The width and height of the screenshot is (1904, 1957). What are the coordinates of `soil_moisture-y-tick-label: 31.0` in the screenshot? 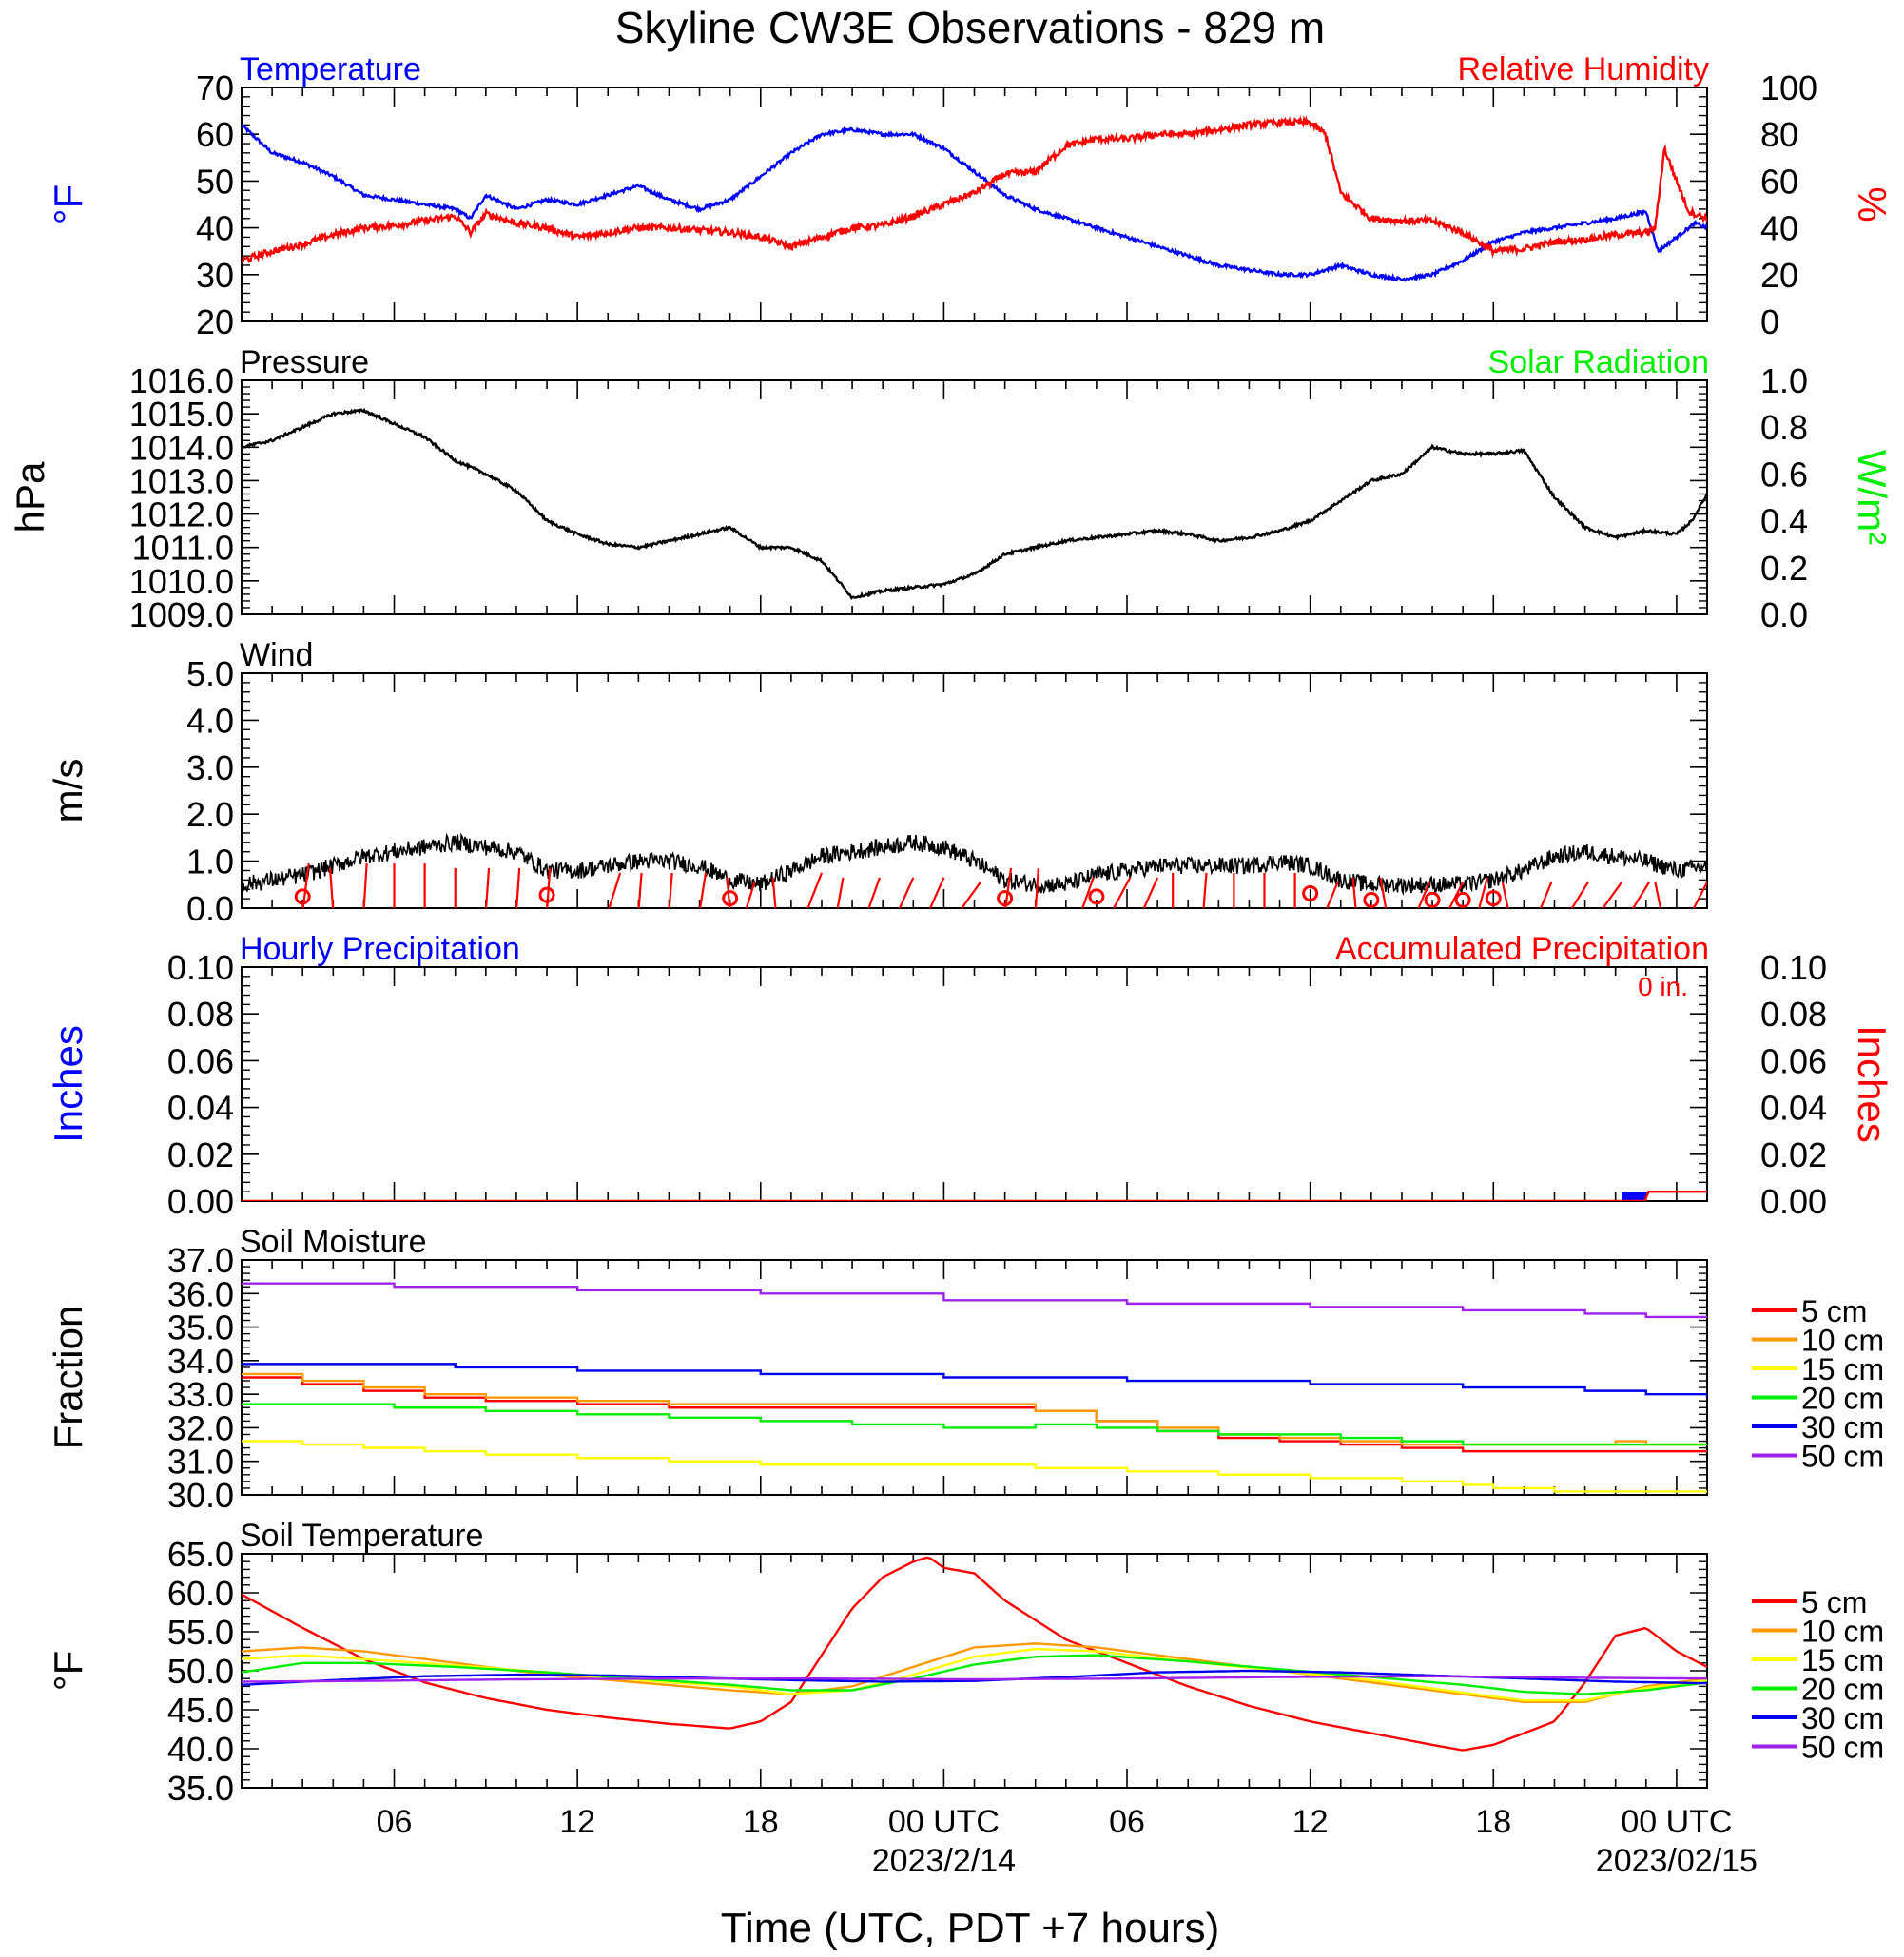 It's located at (201, 1462).